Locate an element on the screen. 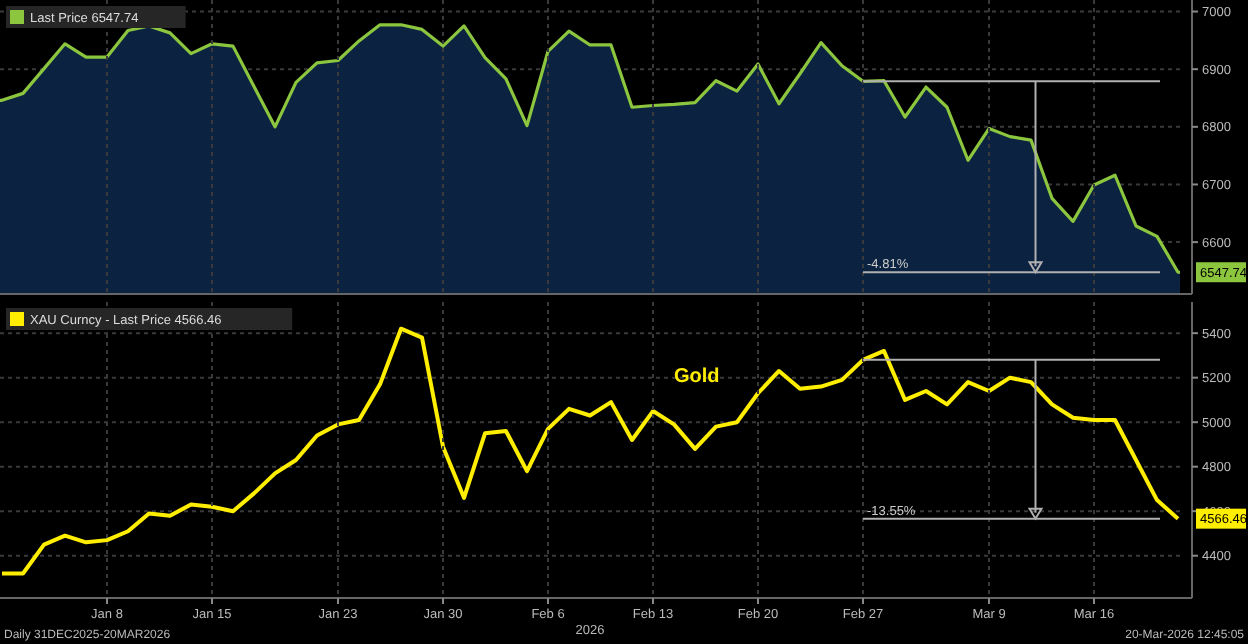 This screenshot has height=644, width=1248. annotation: Gold is located at coordinates (697, 376).